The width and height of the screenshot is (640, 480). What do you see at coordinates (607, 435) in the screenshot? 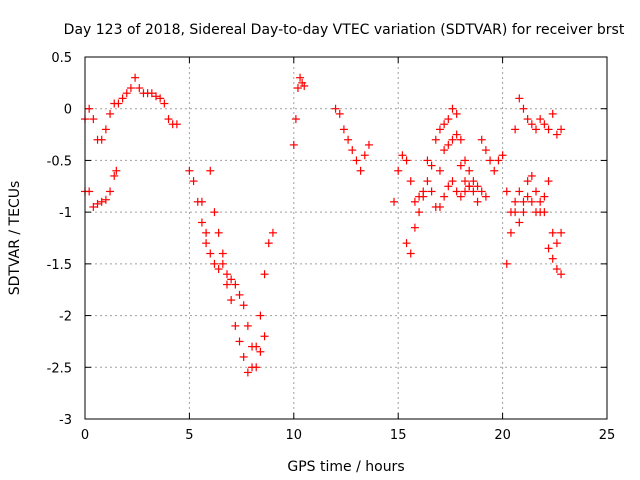
I see `x-tick-label: 25` at bounding box center [607, 435].